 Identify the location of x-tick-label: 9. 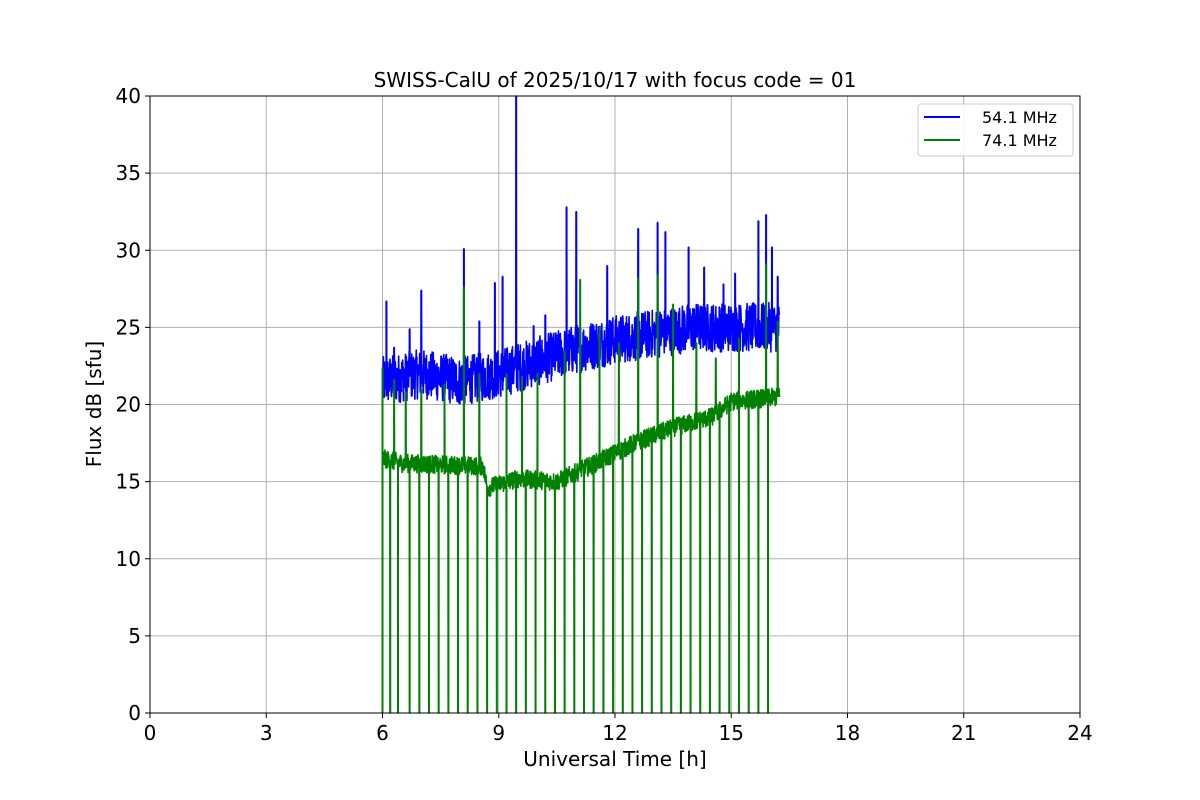
(498, 733).